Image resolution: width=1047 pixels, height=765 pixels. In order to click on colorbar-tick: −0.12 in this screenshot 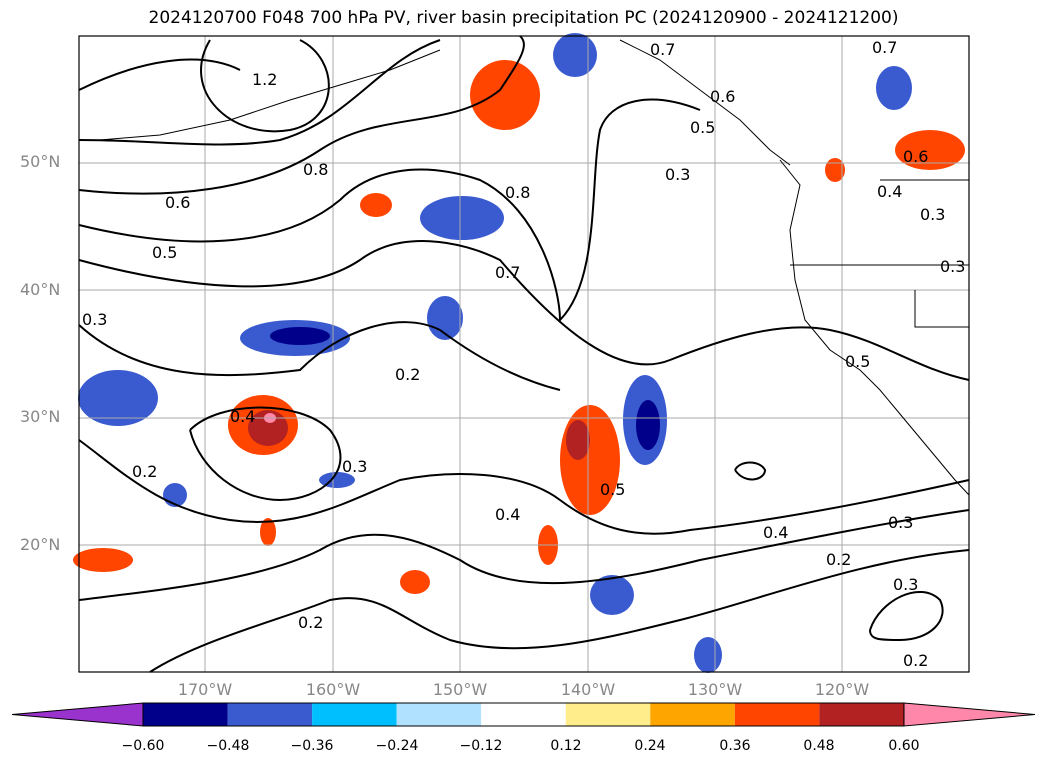, I will do `click(481, 746)`.